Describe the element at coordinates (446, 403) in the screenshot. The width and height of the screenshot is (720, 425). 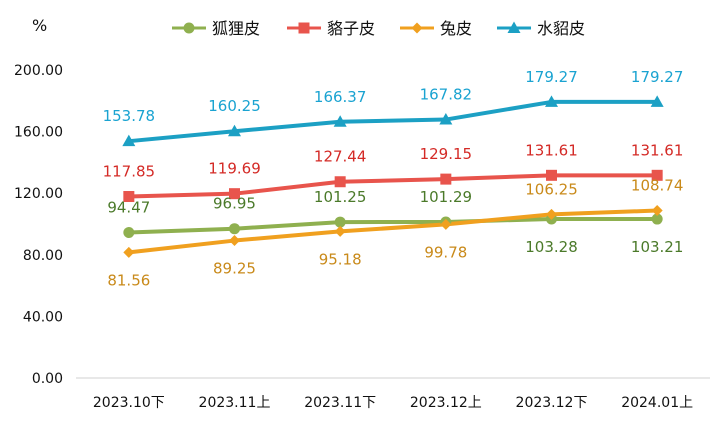
I see `x-tick-label: 2023.12上` at that location.